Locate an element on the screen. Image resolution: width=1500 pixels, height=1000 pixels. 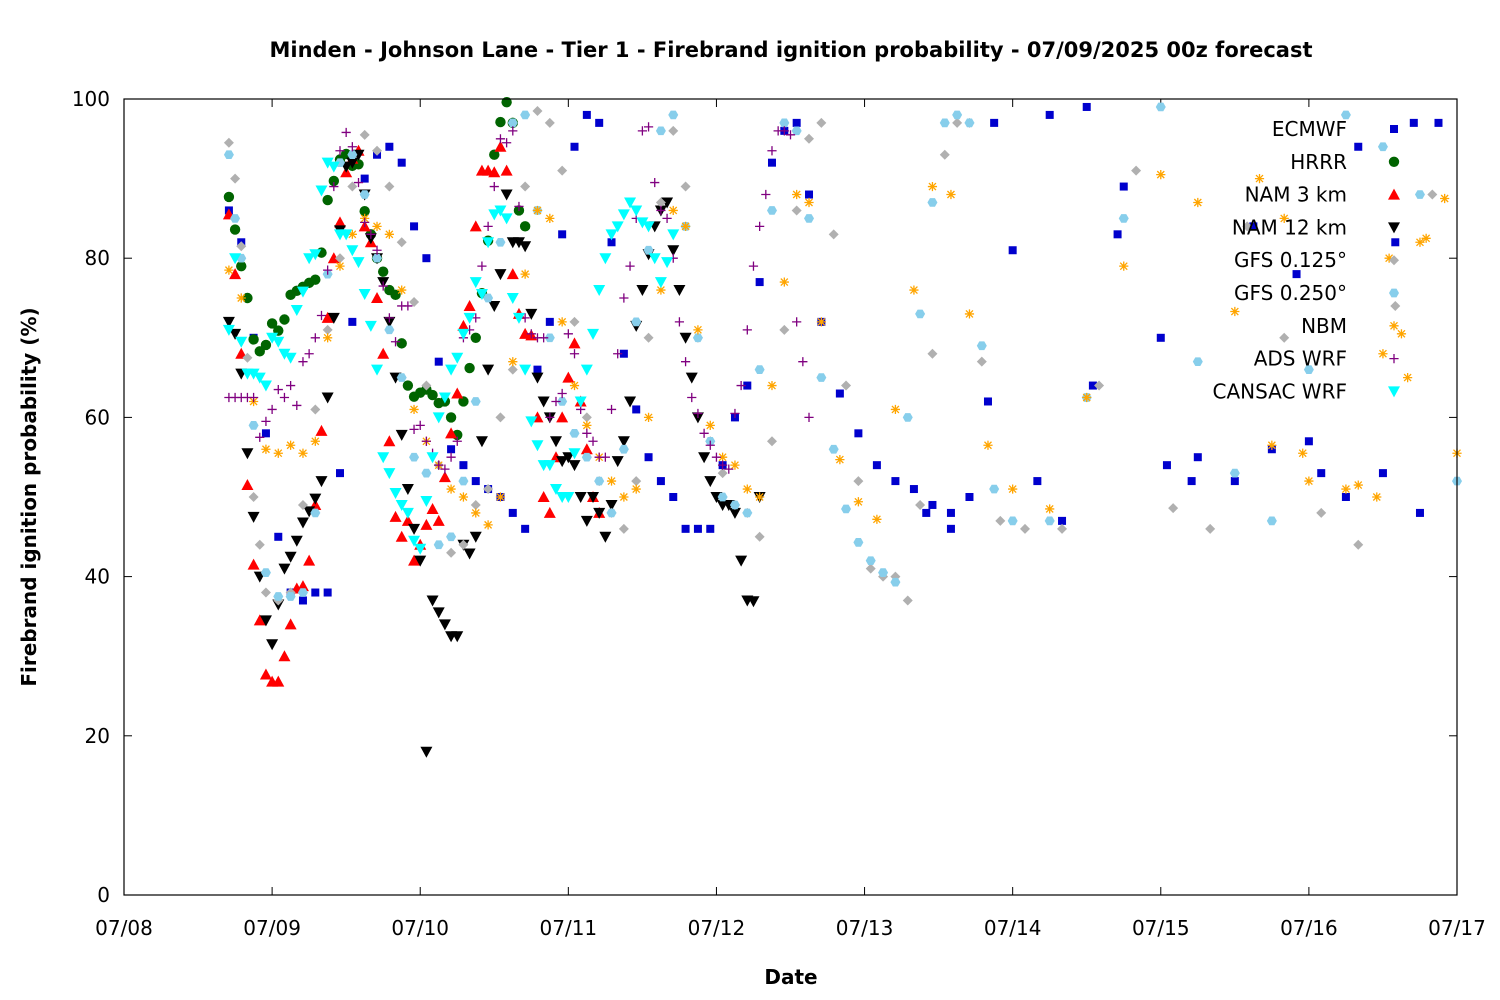
x-axis-label: Date is located at coordinates (790, 977).